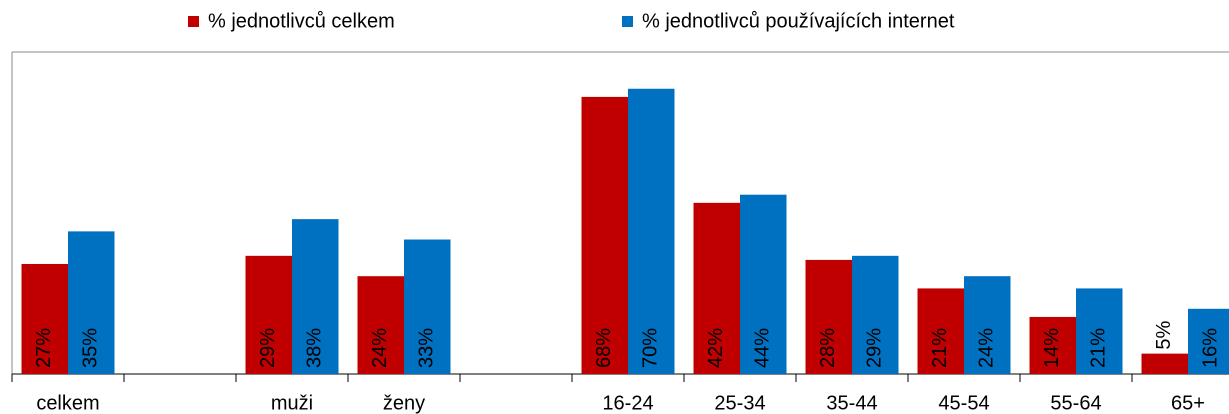  I want to click on data-label: 28%, so click(828, 348).